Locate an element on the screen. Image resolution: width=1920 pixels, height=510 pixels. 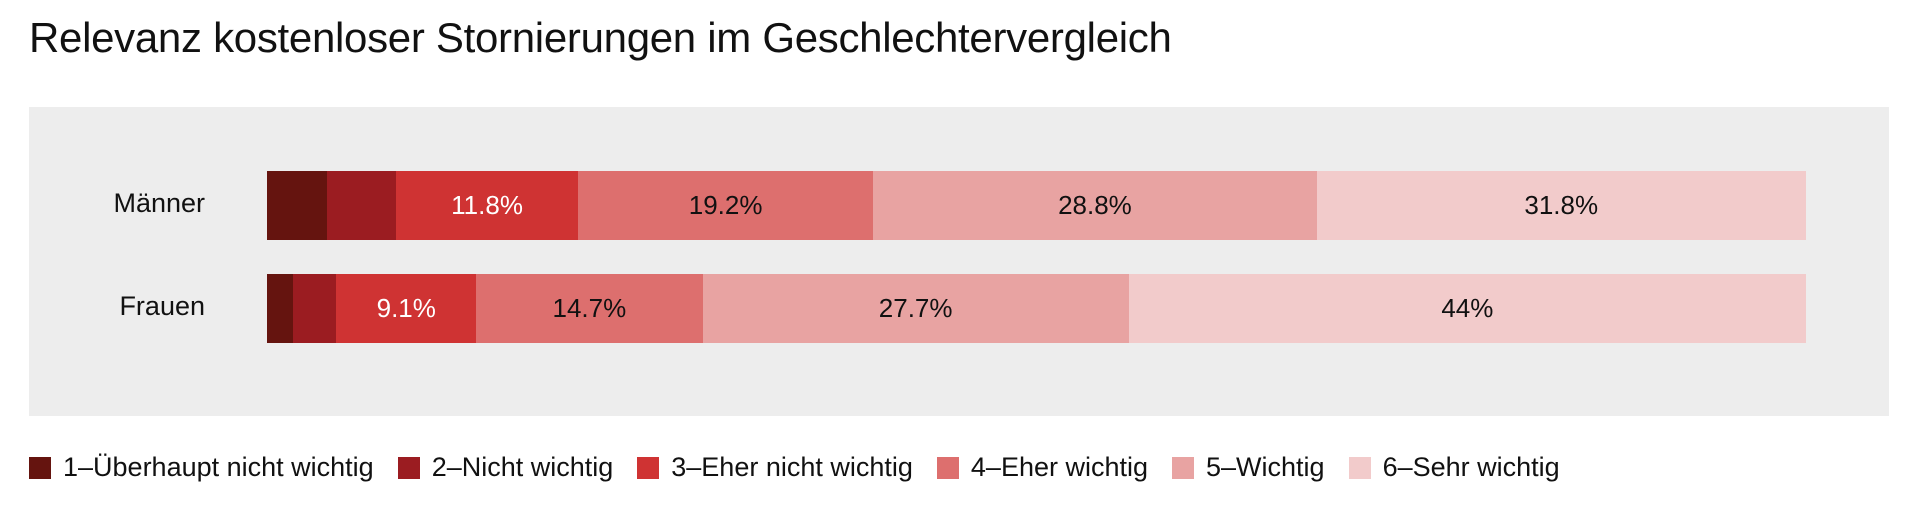
data-label: 9.1% is located at coordinates (406, 308).